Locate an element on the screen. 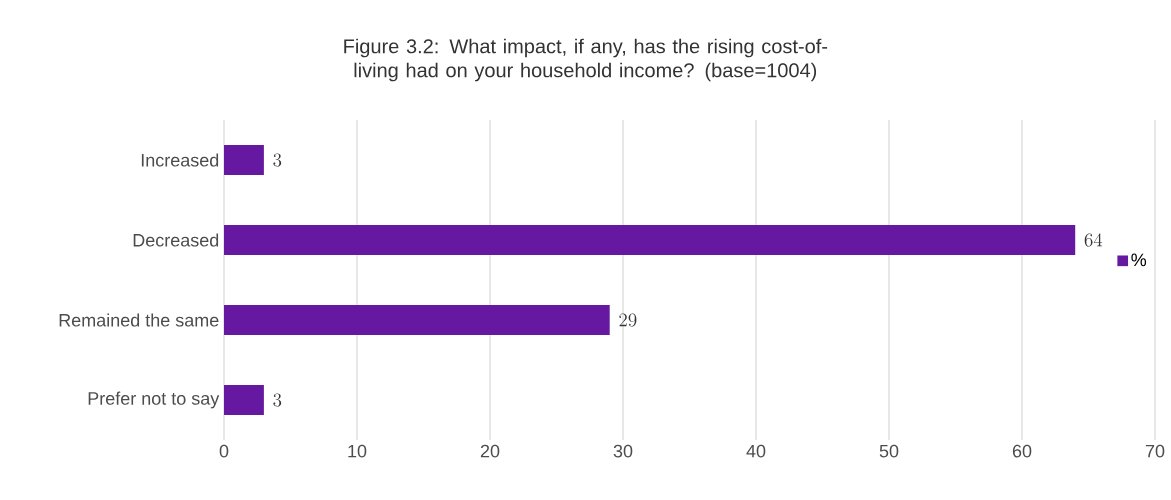 This screenshot has width=1171, height=500. y-tick-label: Remained the same is located at coordinates (139, 320).